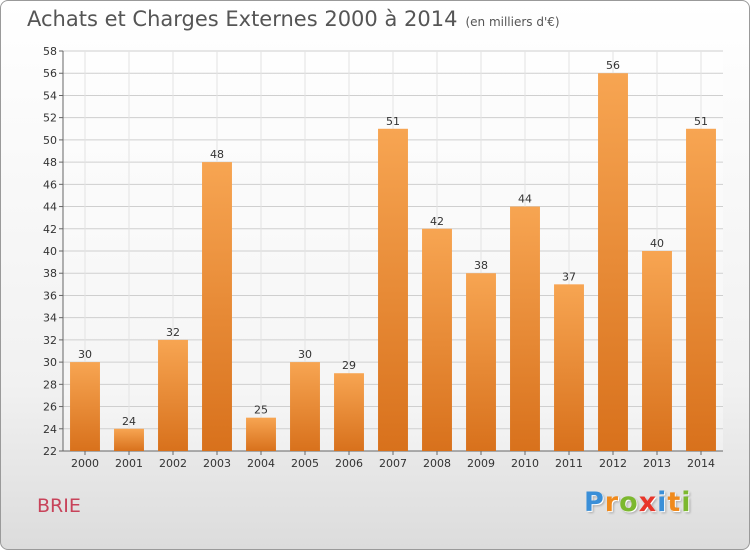 The width and height of the screenshot is (750, 550). What do you see at coordinates (50, 384) in the screenshot?
I see `y-tick-label: 28` at bounding box center [50, 384].